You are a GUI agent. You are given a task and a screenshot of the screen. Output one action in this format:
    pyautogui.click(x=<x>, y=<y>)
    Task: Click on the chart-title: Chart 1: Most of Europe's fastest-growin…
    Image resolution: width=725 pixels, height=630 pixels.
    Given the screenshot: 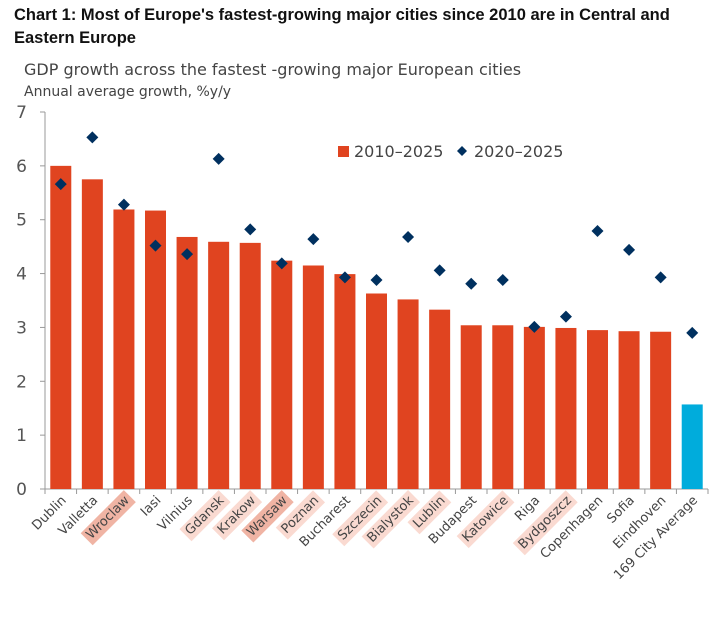 What is the action you would take?
    pyautogui.click(x=342, y=26)
    